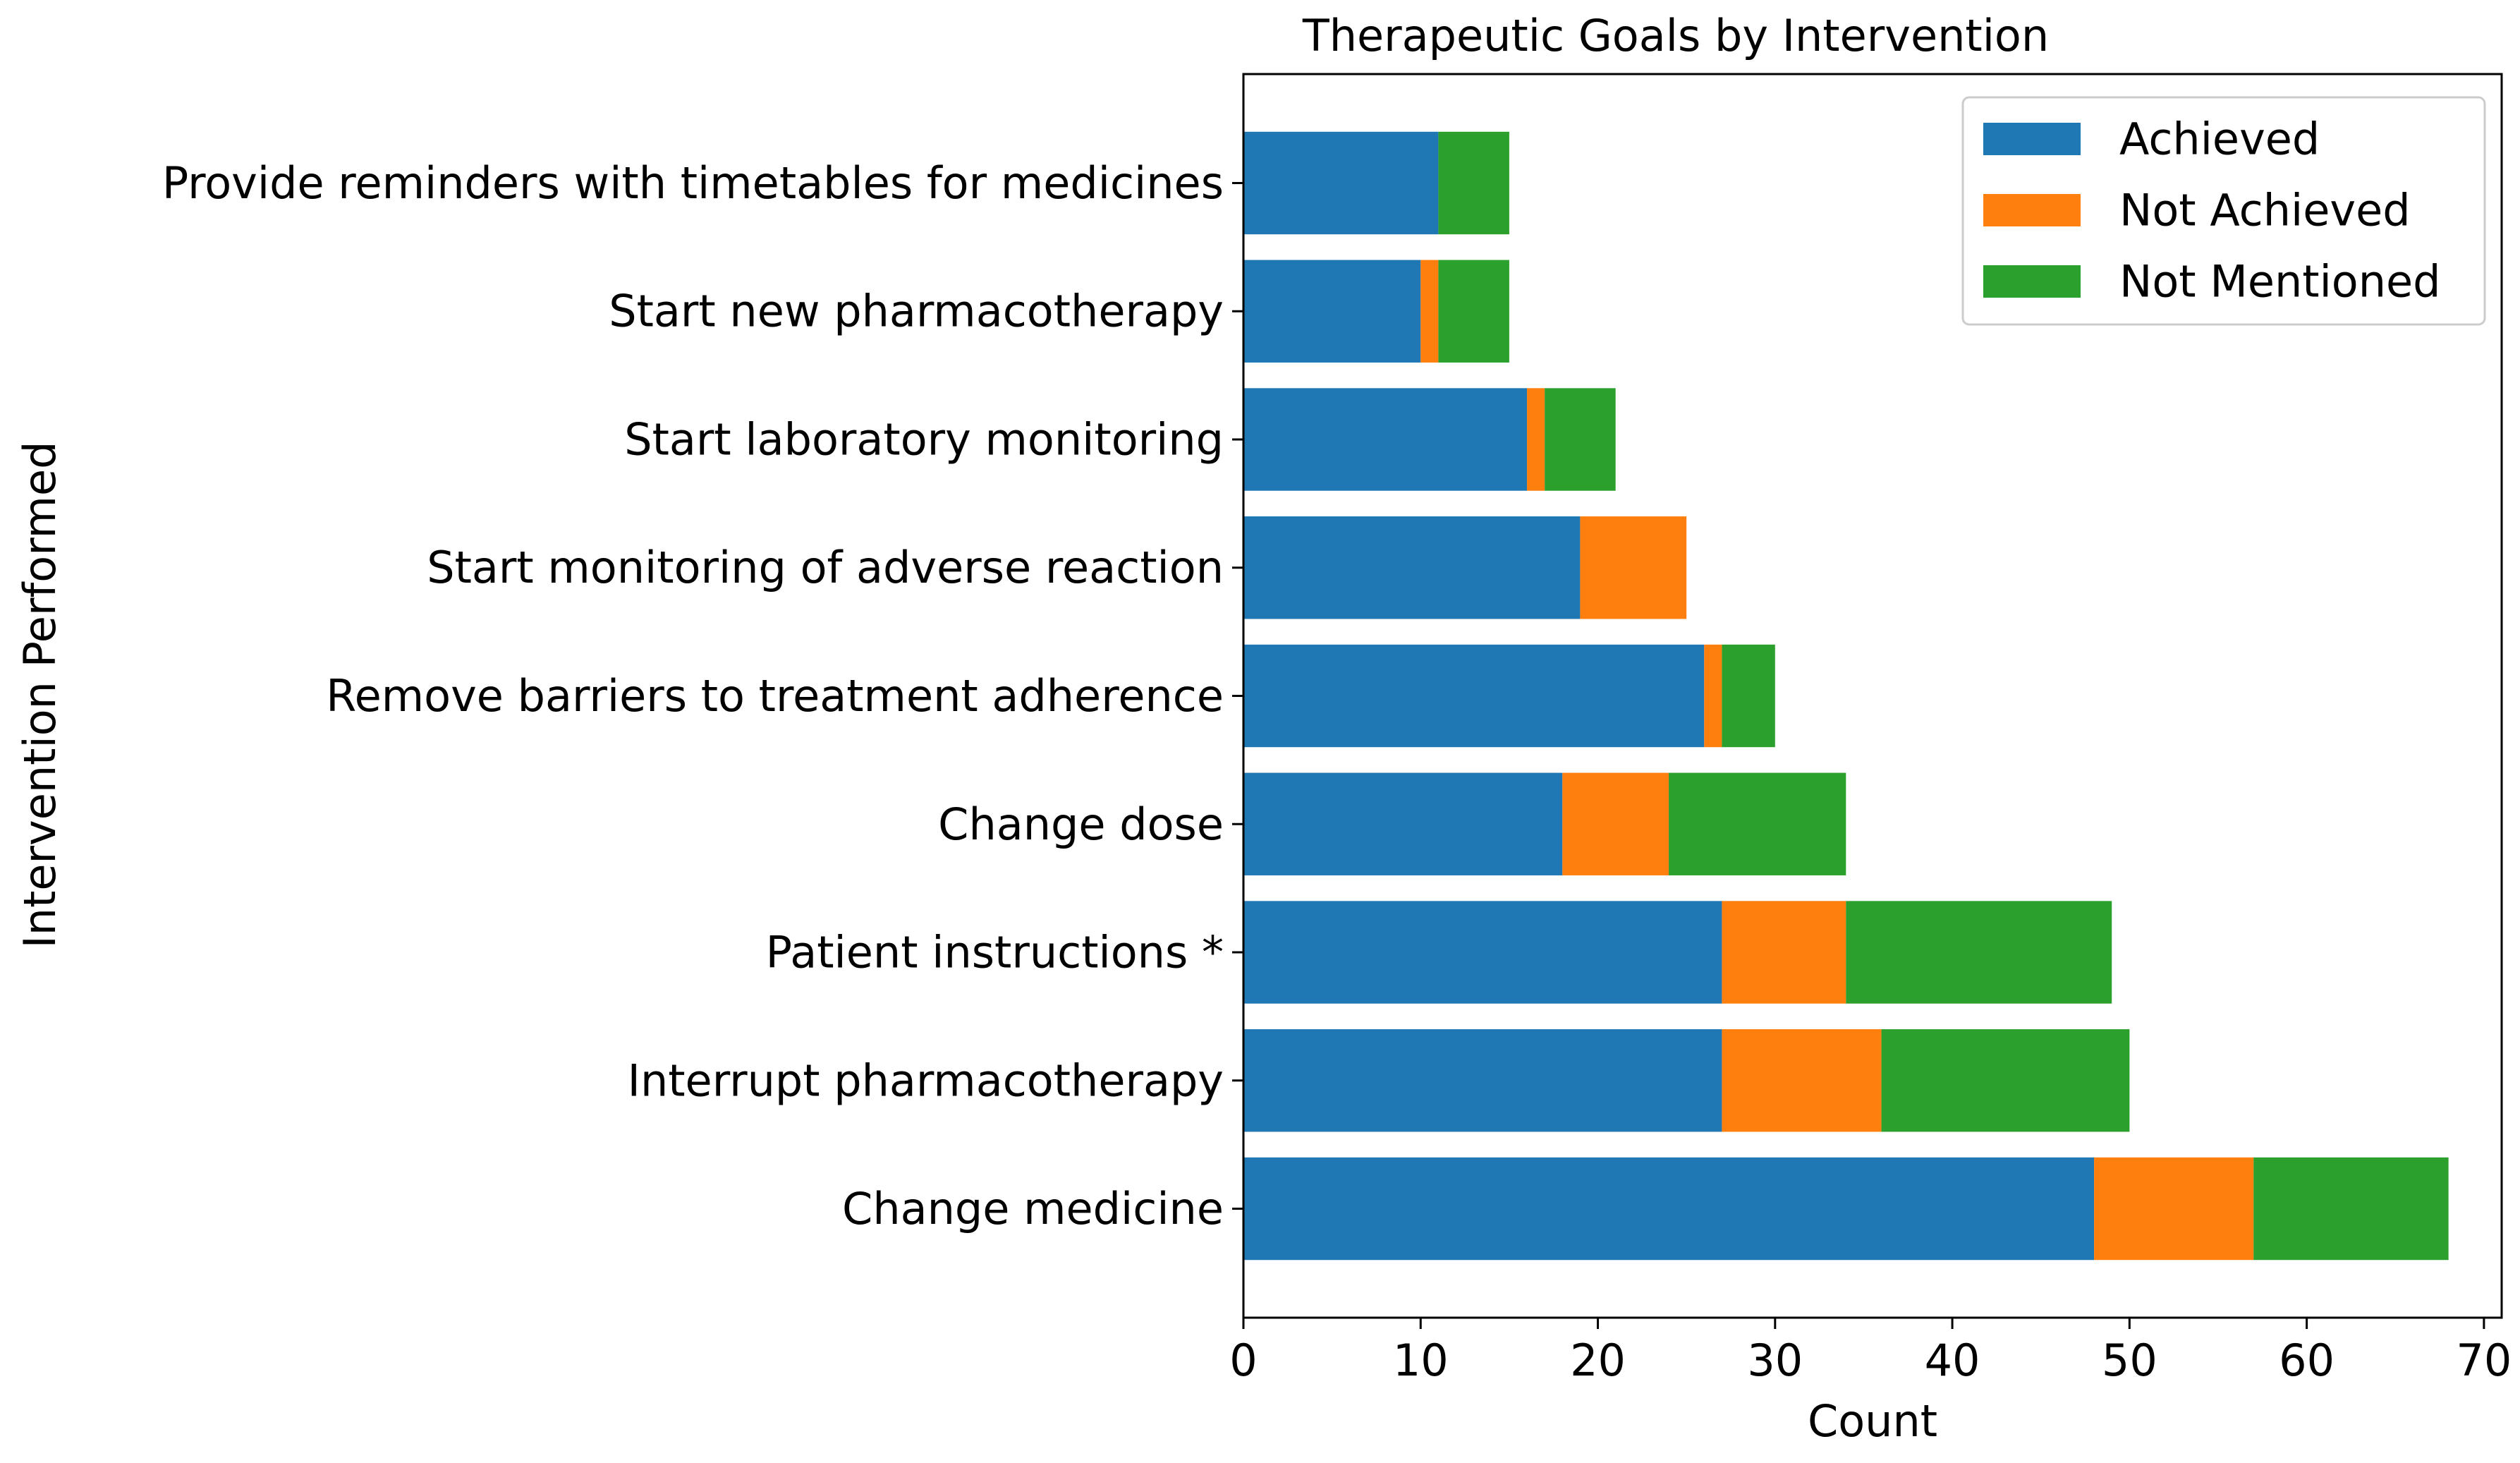 This screenshot has height=1463, width=2520. Describe the element at coordinates (1952, 1360) in the screenshot. I see `x-tick-label-5: 40` at that location.